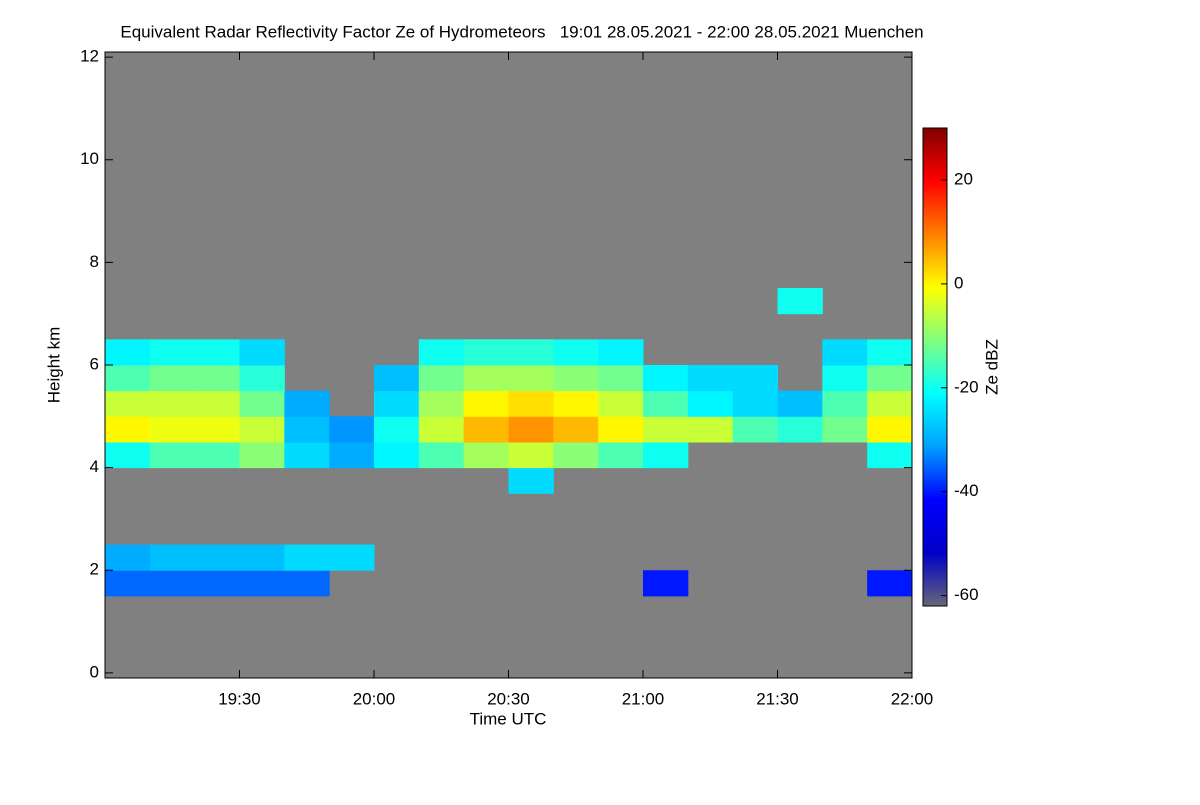 This screenshot has width=1200, height=805. Describe the element at coordinates (777, 698) in the screenshot. I see `x-tick-label: 21:30` at that location.